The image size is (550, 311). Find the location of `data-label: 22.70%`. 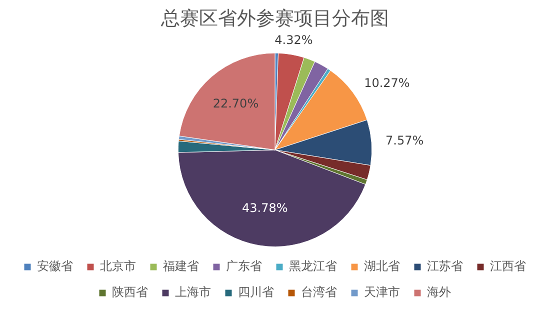

data-label: 22.70% is located at coordinates (235, 103).